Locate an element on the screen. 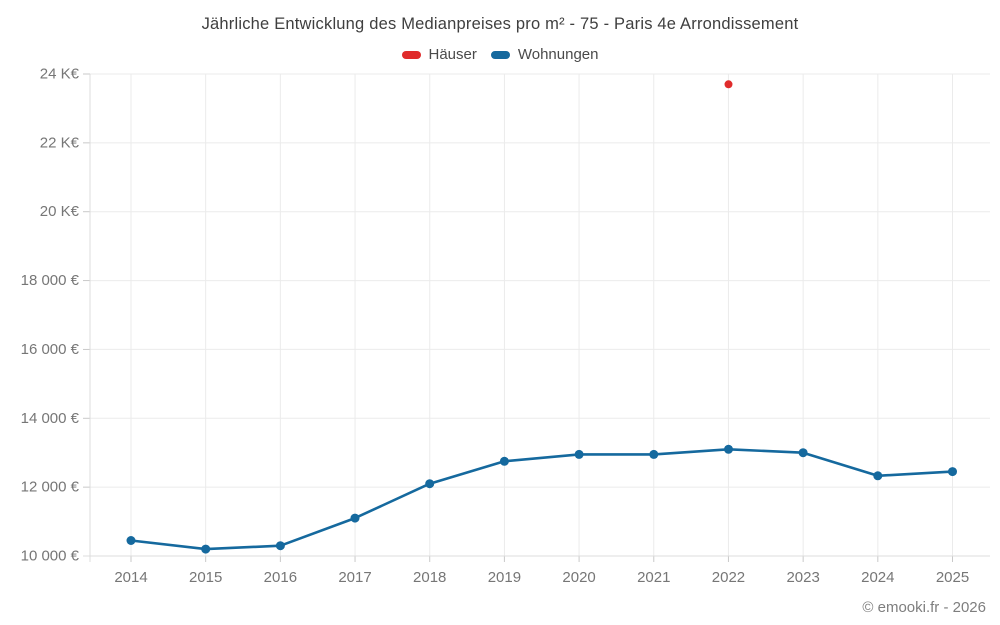 The height and width of the screenshot is (625, 1000). huser-data-point-2022 is located at coordinates (728, 84).